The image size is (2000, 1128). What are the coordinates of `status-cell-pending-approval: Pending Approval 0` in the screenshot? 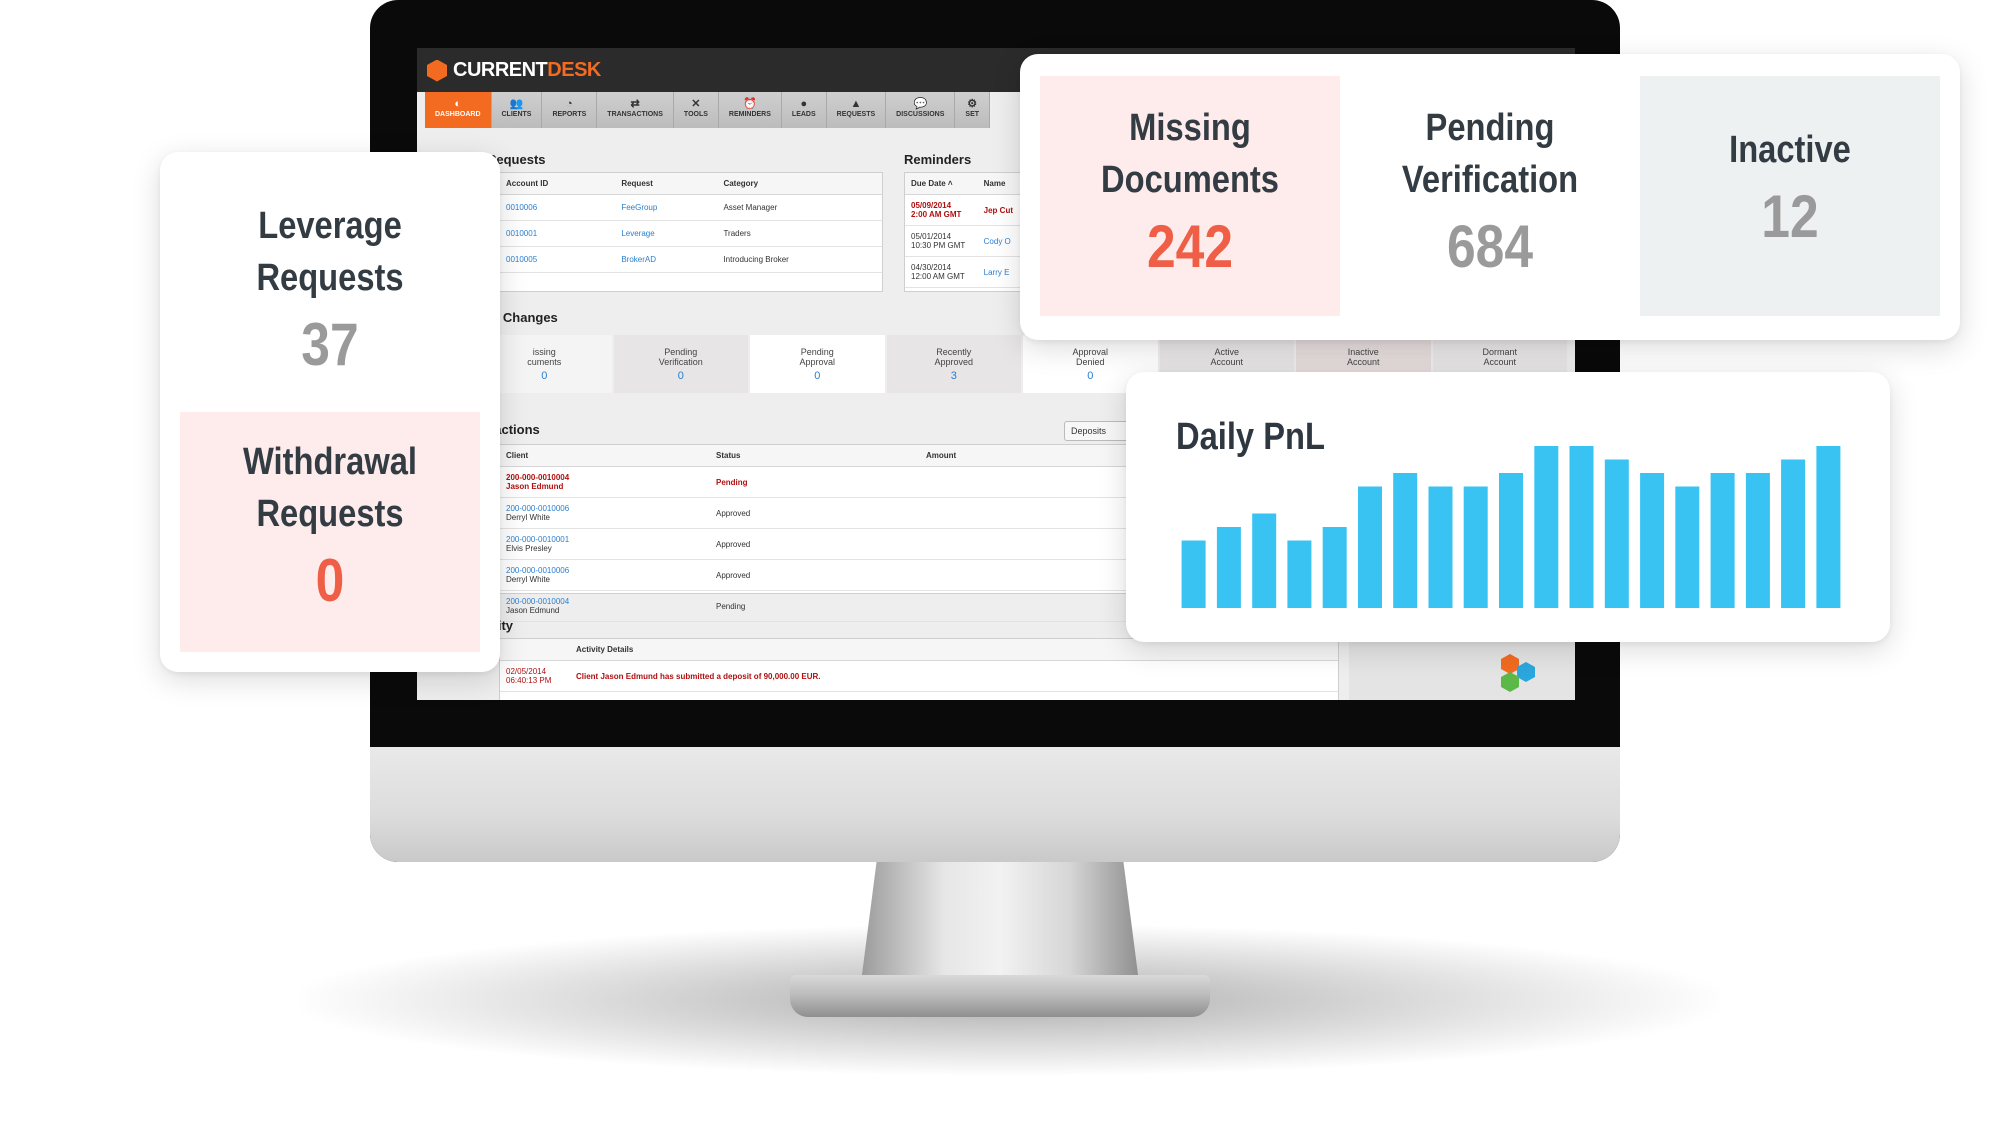 It's located at (818, 364).